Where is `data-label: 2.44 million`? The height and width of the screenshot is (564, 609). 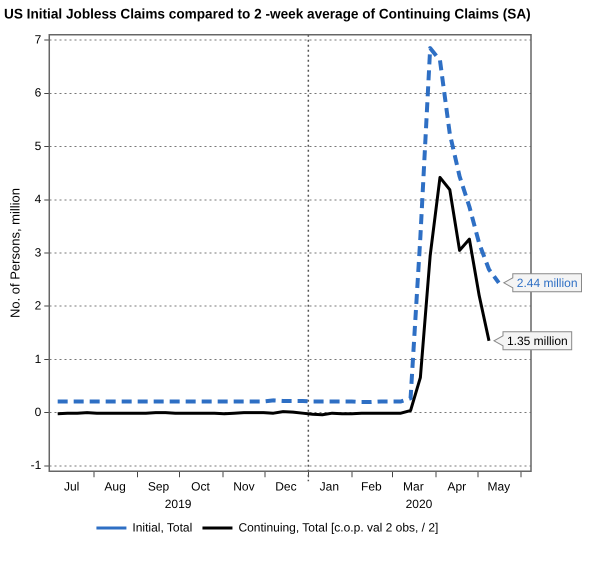
data-label: 2.44 million is located at coordinates (547, 283).